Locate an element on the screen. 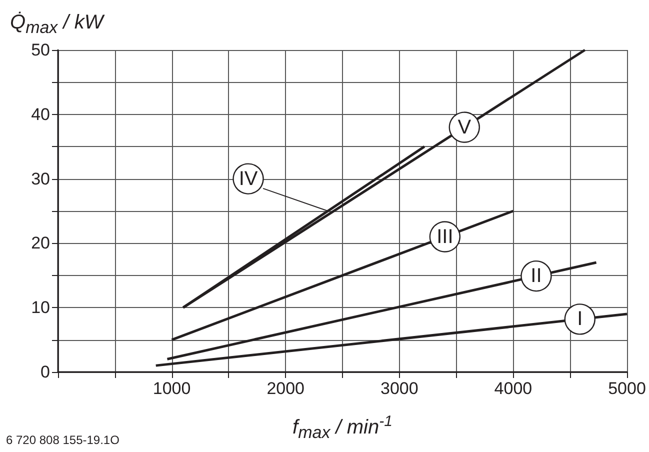 This screenshot has height=452, width=649. x-tick-label: 4000 is located at coordinates (513, 388).